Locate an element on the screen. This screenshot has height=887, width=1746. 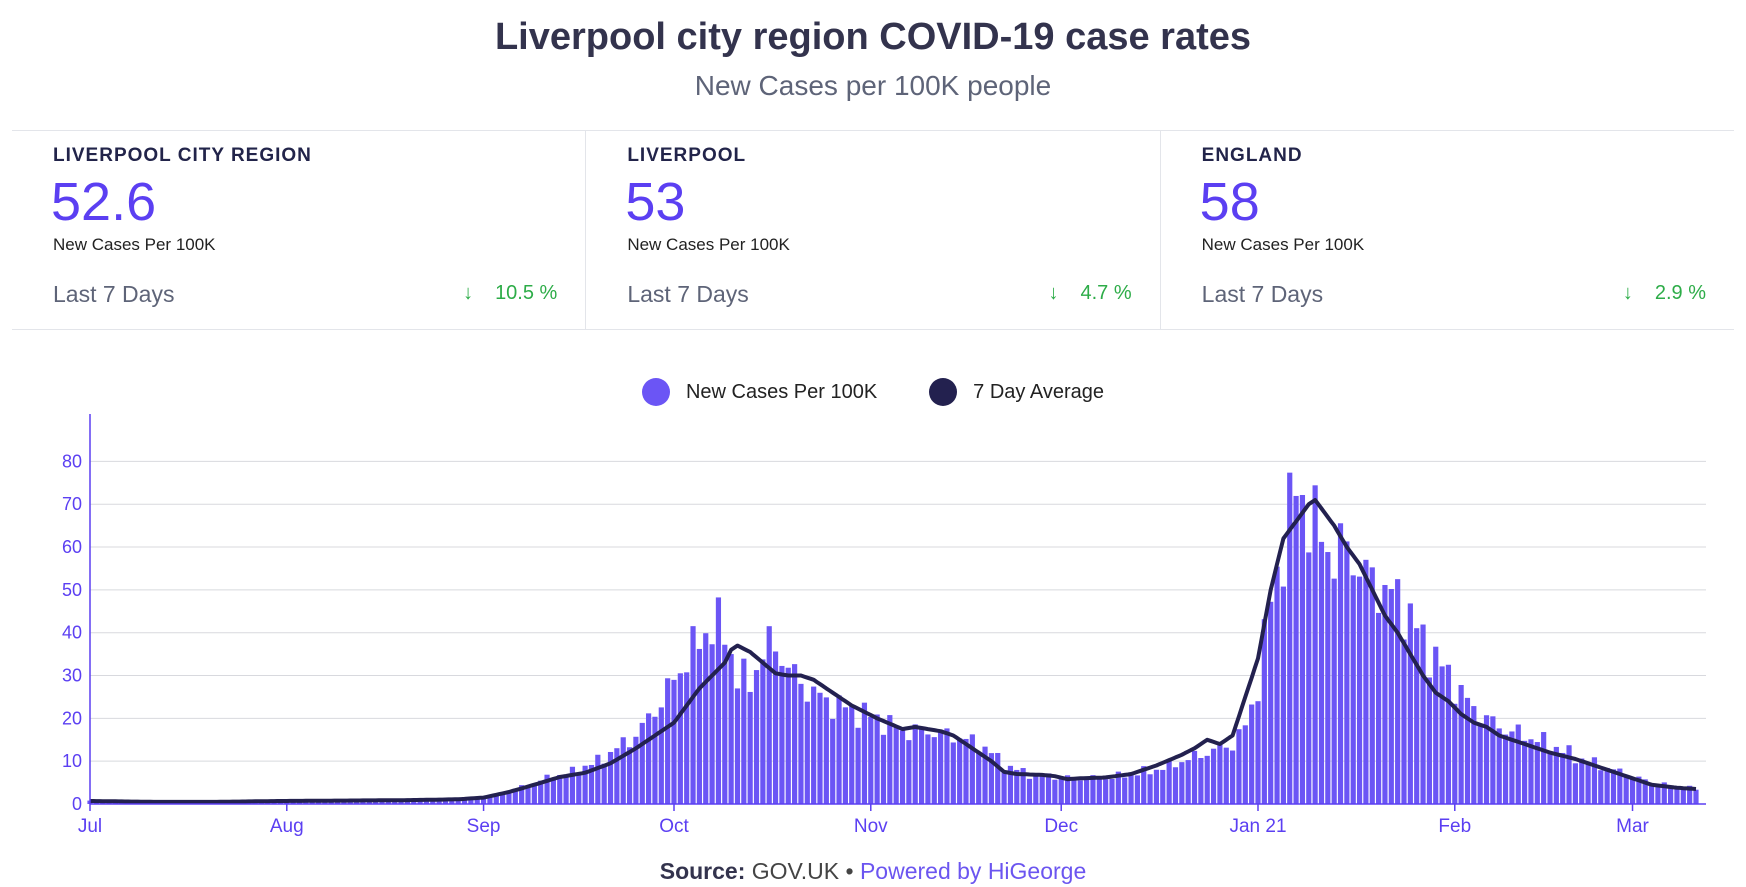
card-rate-unit: New Cases Per 100K is located at coordinates (134, 244).